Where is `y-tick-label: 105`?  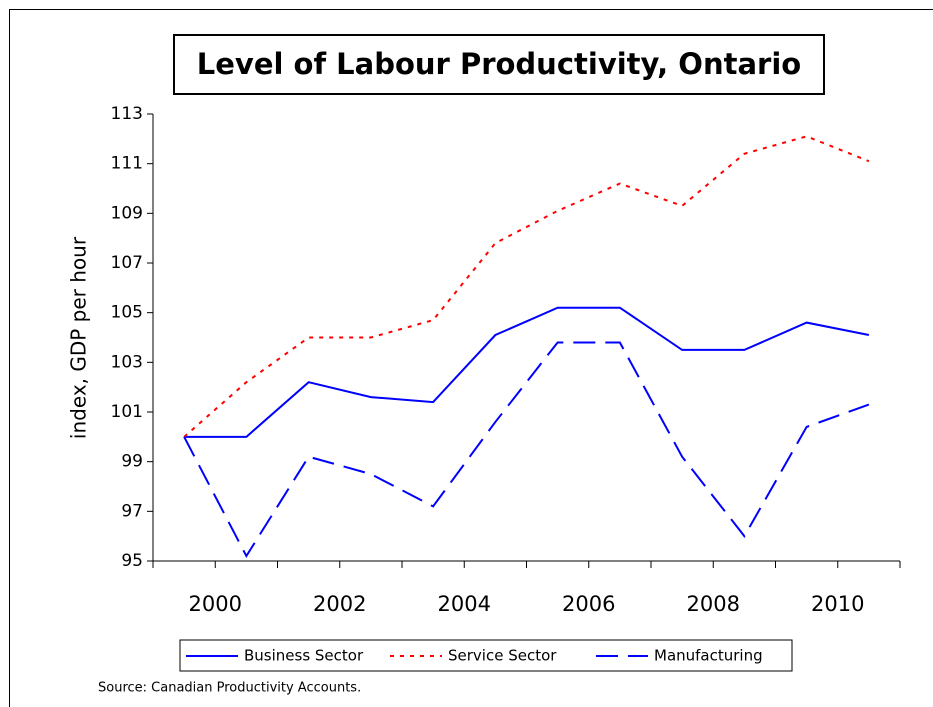 y-tick-label: 105 is located at coordinates (127, 313).